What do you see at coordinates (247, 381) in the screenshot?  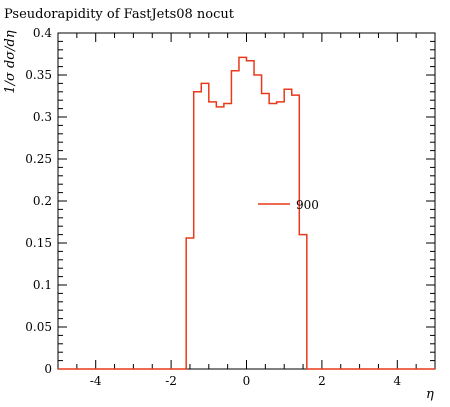 I see `x-tick-label: 0` at bounding box center [247, 381].